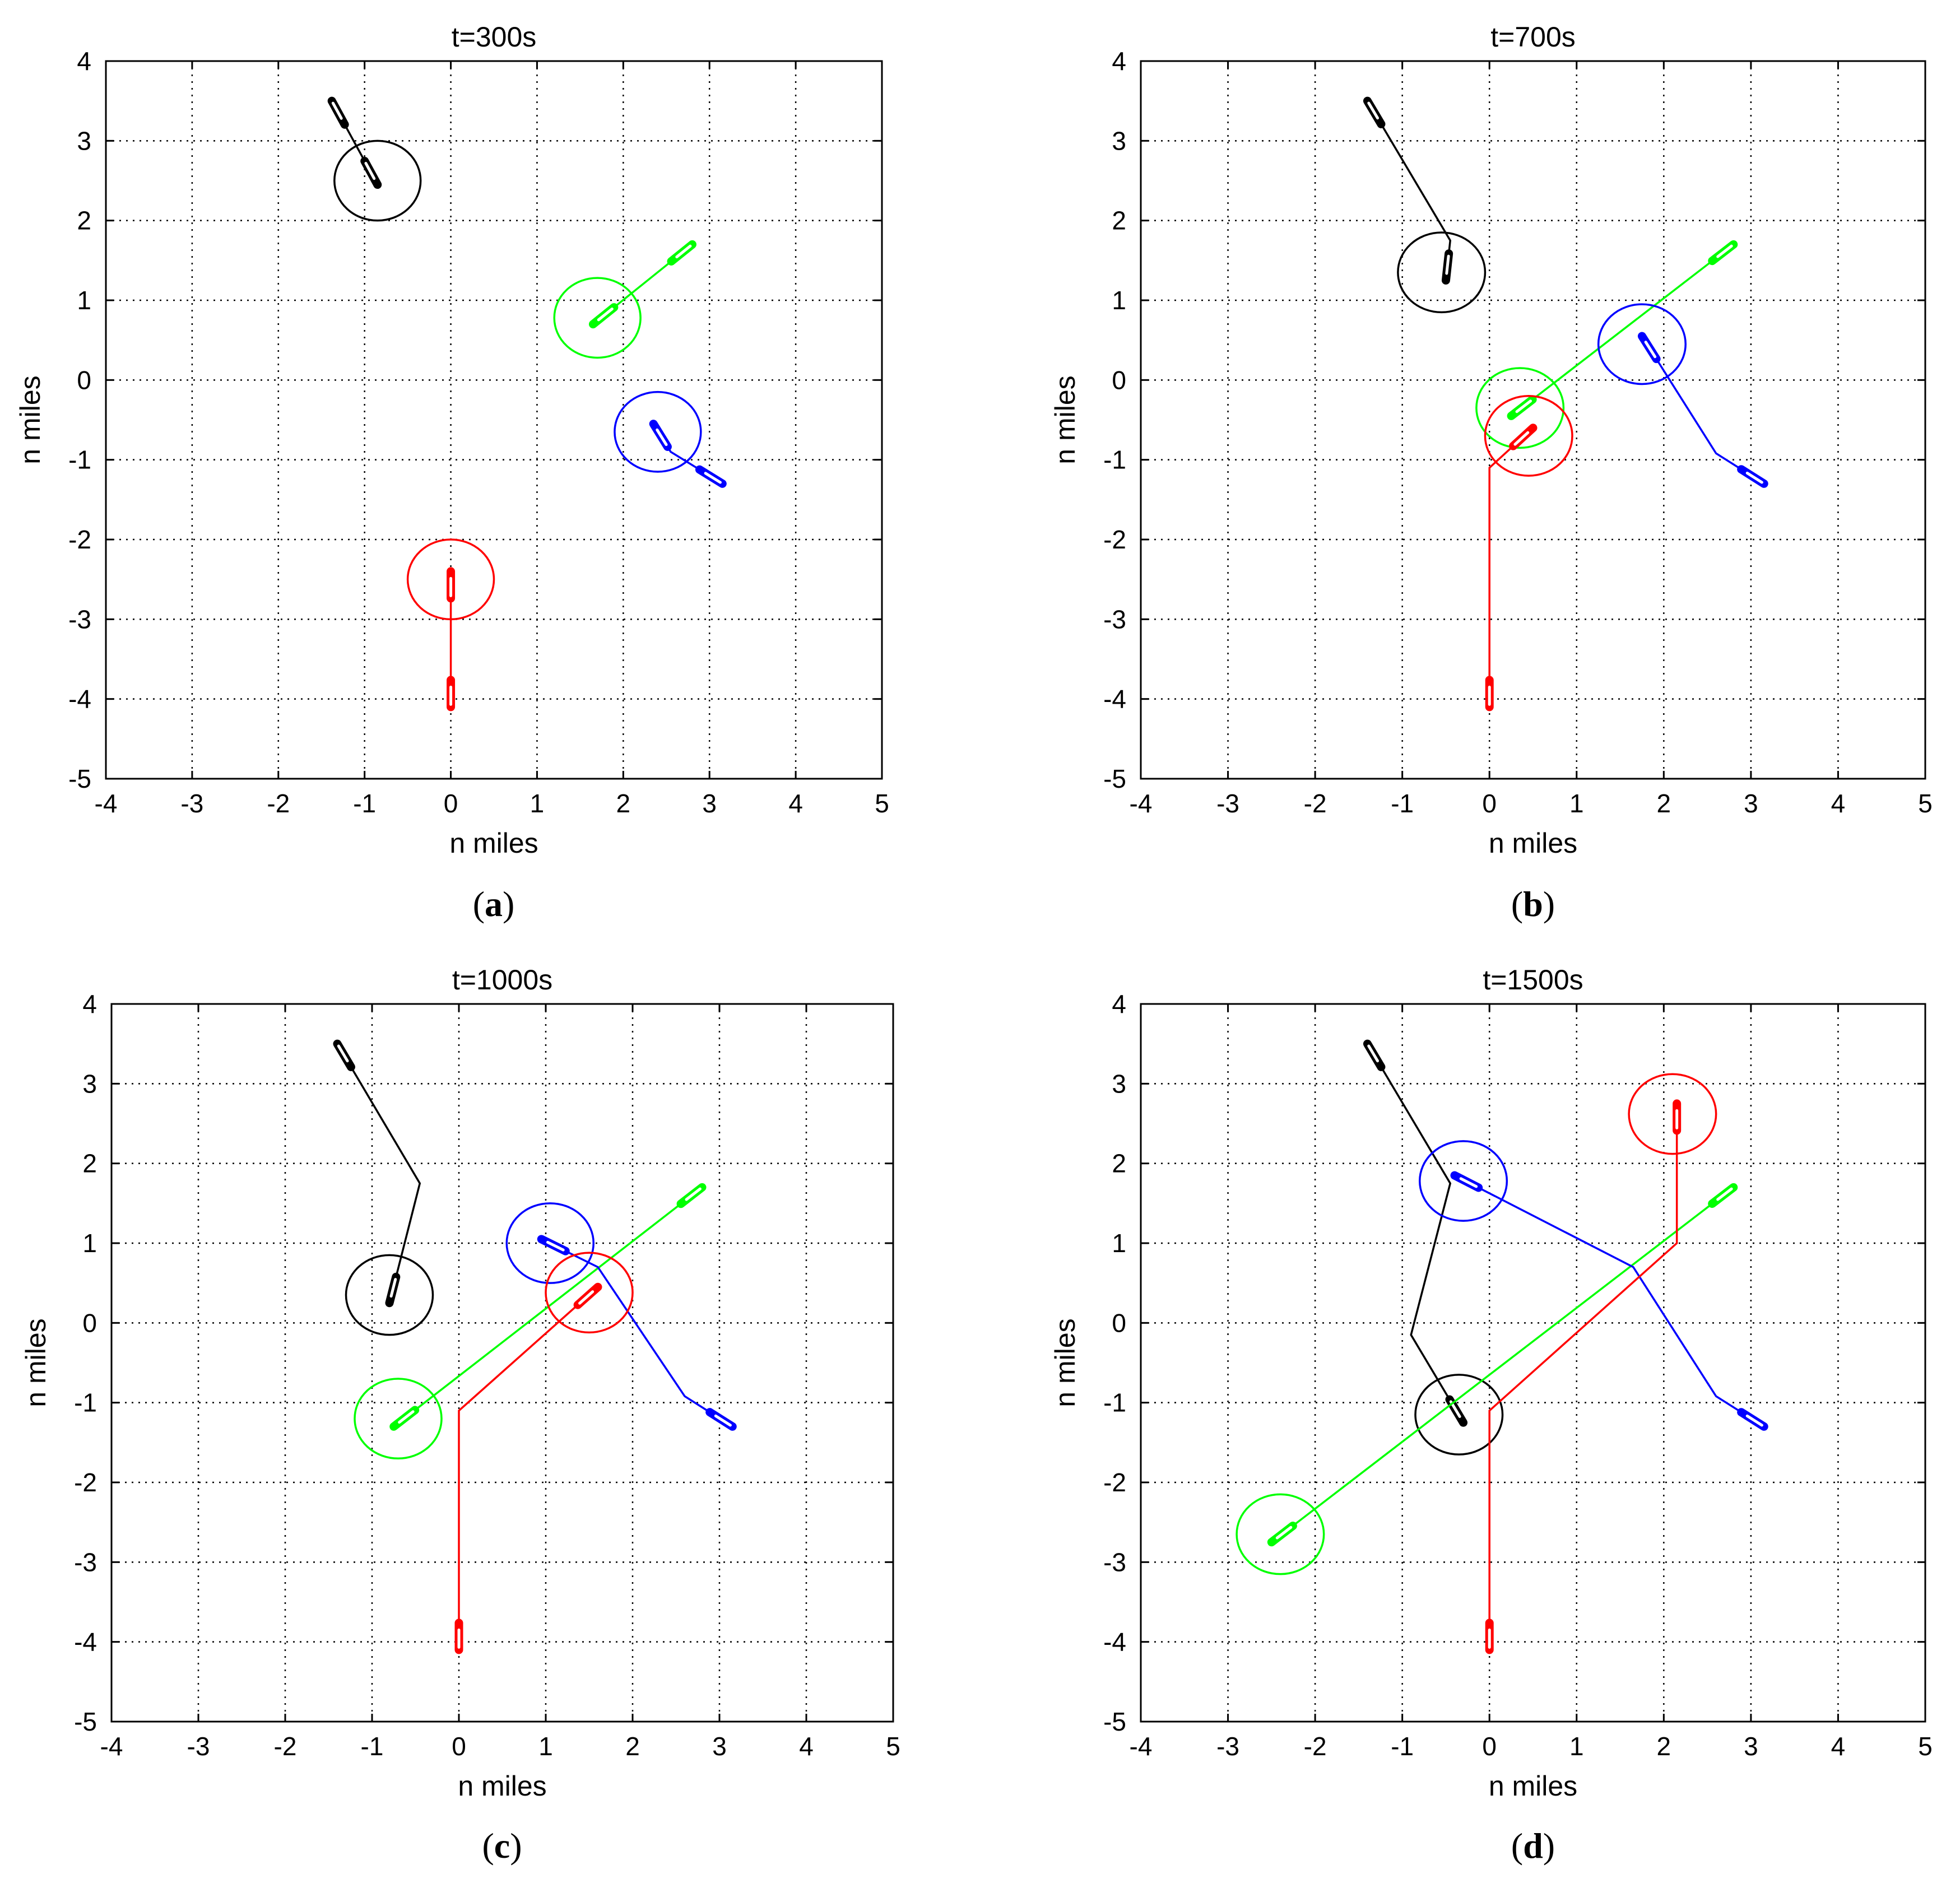  I want to click on panel-letter: c, so click(502, 1846).